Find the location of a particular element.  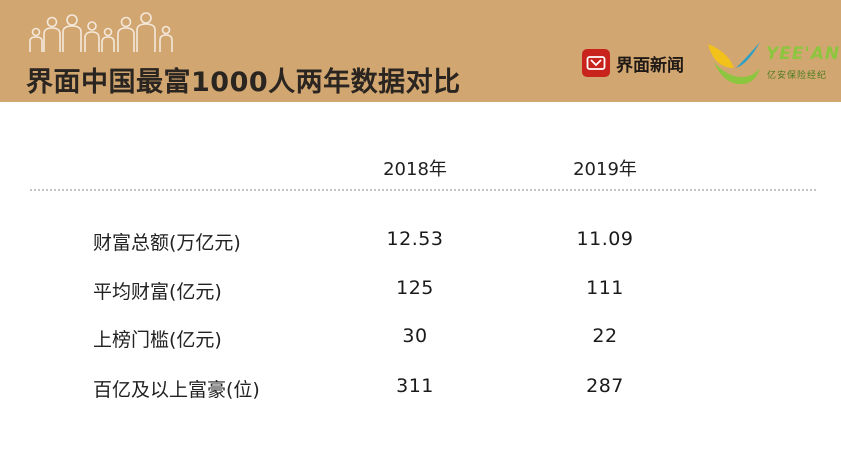

family-silhouettes-icon is located at coordinates (101, 32).